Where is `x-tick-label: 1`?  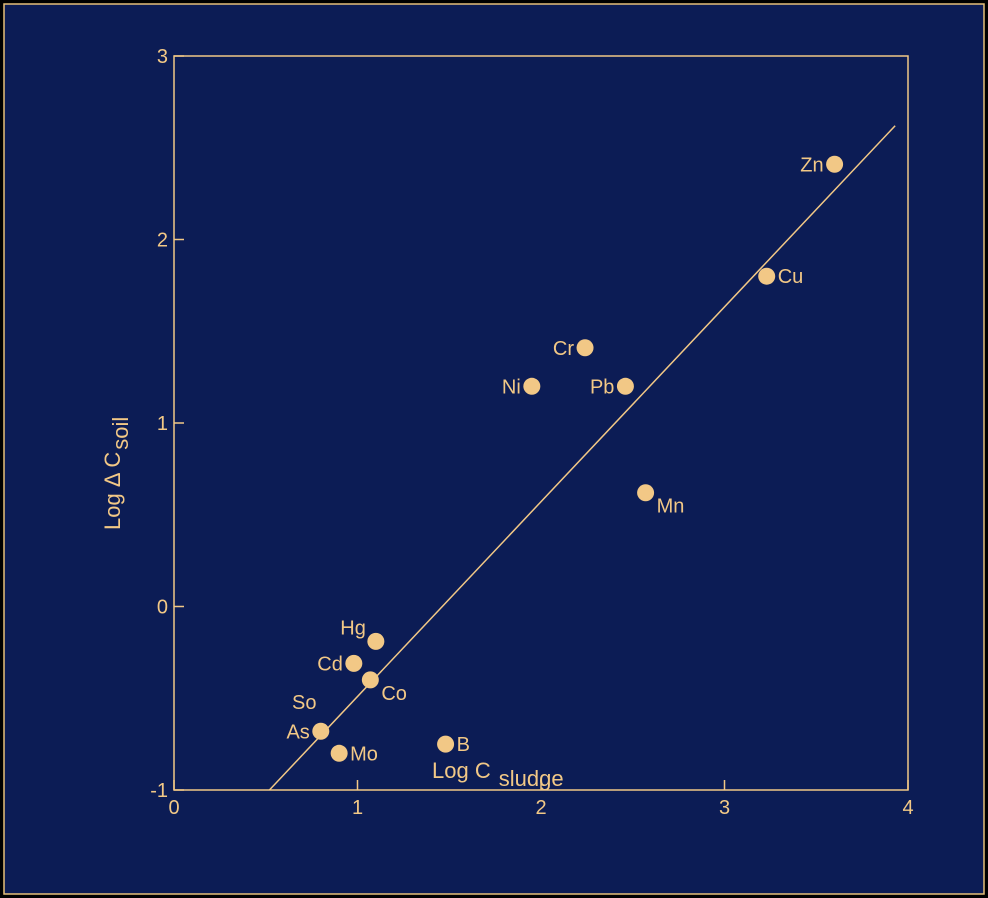
x-tick-label: 1 is located at coordinates (357, 808).